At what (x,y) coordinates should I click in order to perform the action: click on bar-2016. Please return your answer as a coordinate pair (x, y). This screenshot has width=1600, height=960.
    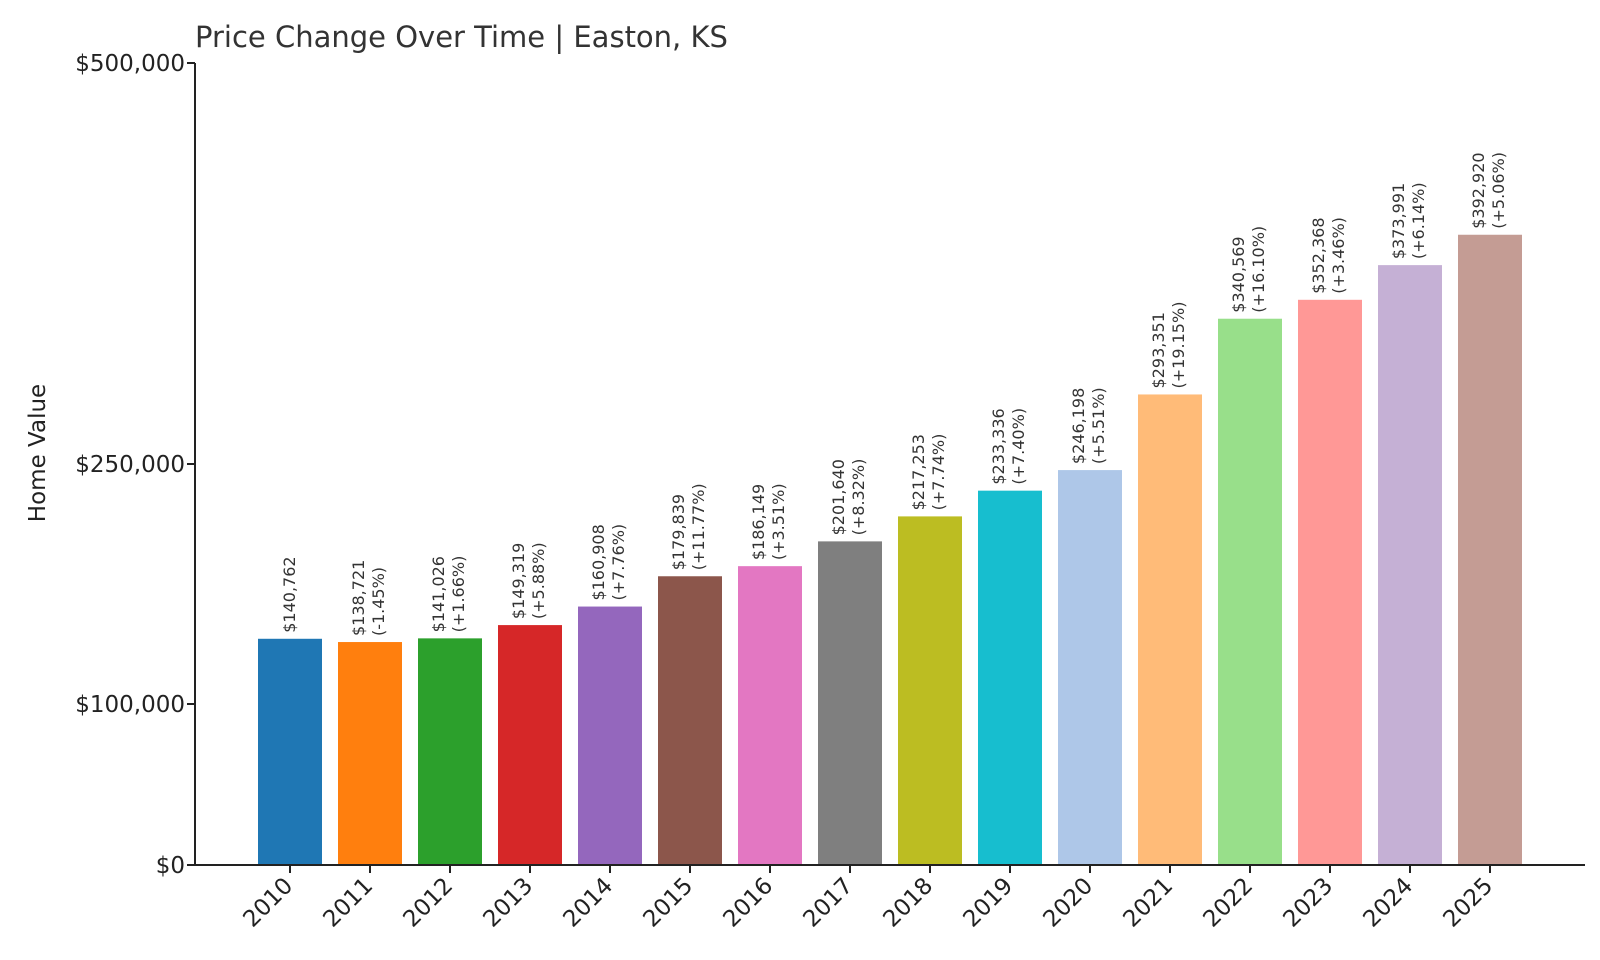
    Looking at the image, I should click on (770, 715).